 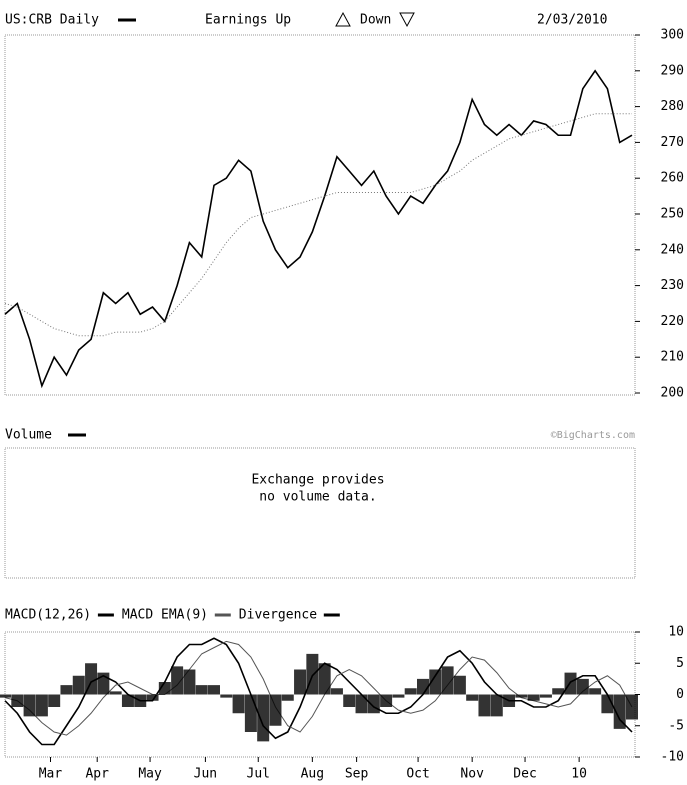 What do you see at coordinates (407, 20) in the screenshot?
I see `down-icon` at bounding box center [407, 20].